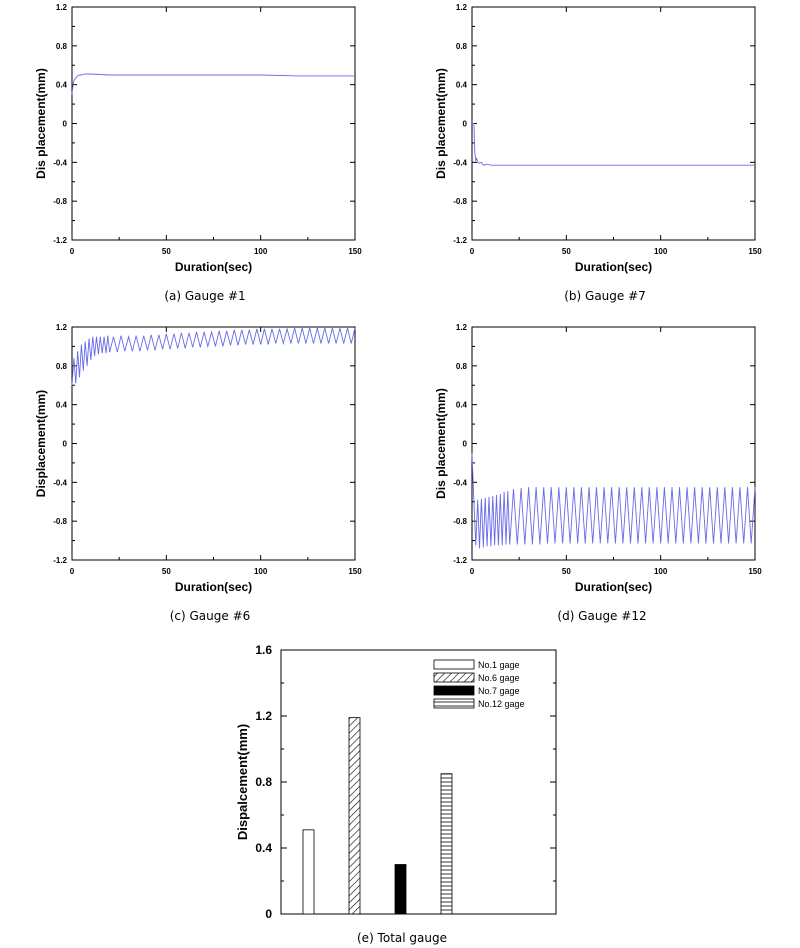  Describe the element at coordinates (479, 684) in the screenshot. I see `legend: No.1 gage No.6 gage No.7 gage No.12 gage` at that location.